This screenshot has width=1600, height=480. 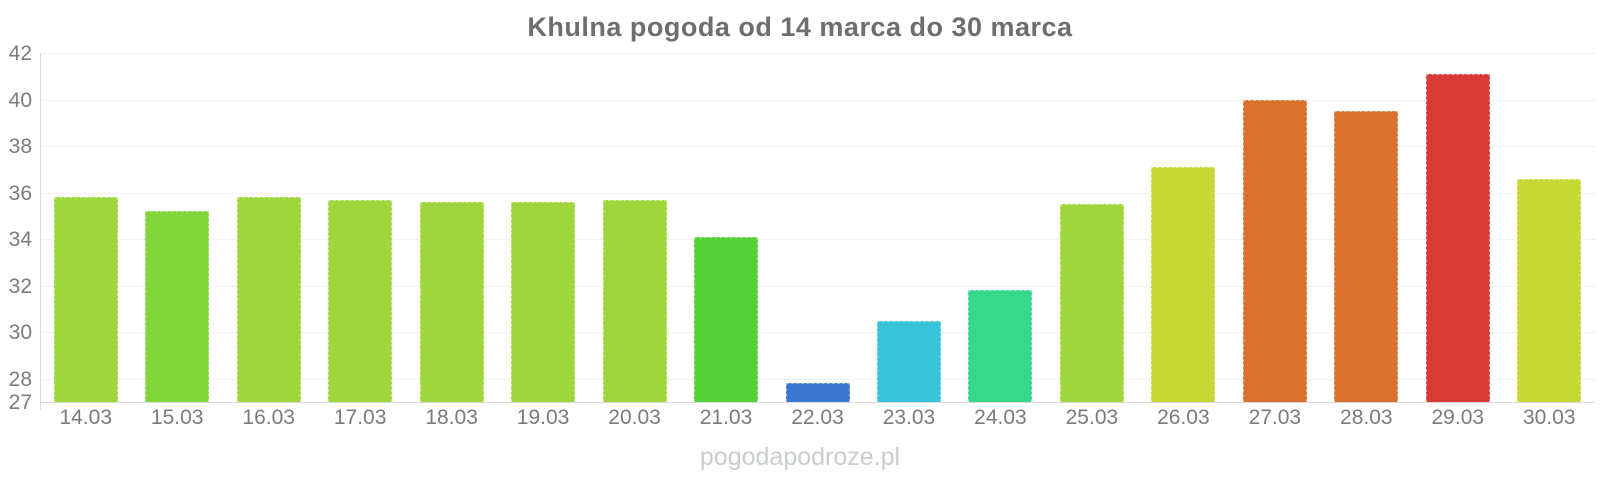 I want to click on x-tick-label: 16.03, so click(x=268, y=417).